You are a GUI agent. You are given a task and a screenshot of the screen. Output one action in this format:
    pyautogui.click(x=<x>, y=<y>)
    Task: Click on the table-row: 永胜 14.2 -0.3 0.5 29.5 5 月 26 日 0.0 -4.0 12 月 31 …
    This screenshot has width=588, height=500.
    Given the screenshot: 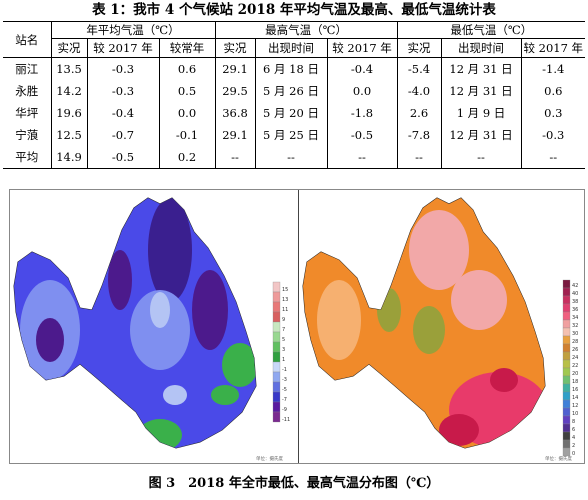 What is the action you would take?
    pyautogui.click(x=294, y=91)
    